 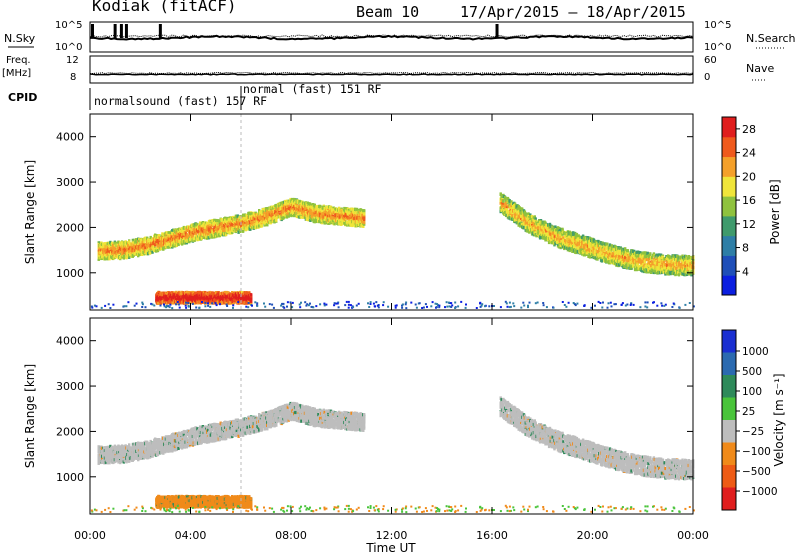 I want to click on nsearch-series, so click(x=391, y=36).